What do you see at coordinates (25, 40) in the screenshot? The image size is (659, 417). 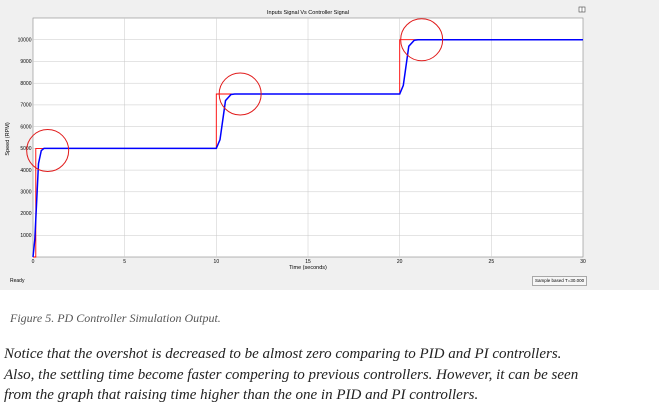 I see `y-tick-label: 10000` at bounding box center [25, 40].